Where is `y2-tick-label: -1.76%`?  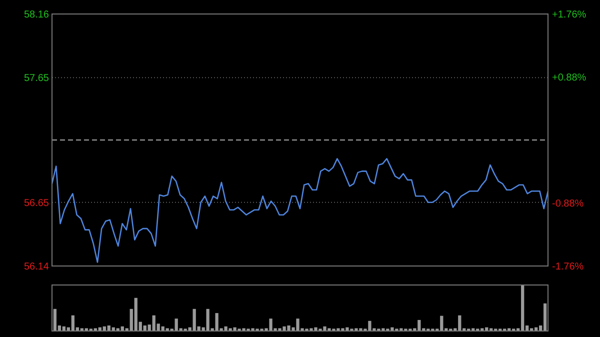 y2-tick-label: -1.76% is located at coordinates (568, 267).